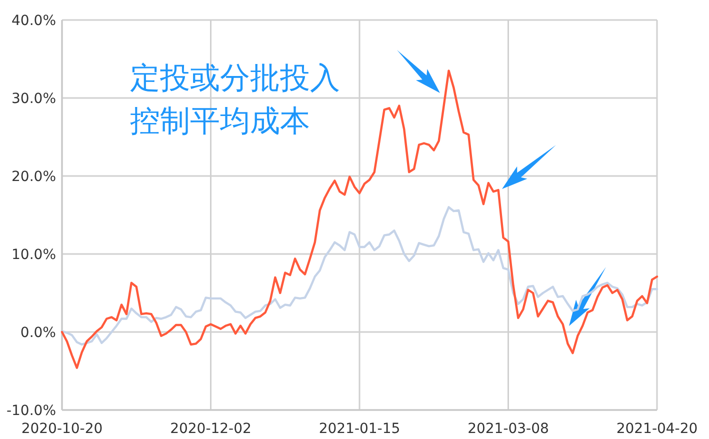 This screenshot has height=439, width=709. Describe the element at coordinates (34, 20) in the screenshot. I see `y-tick-label: 40.0%` at that location.